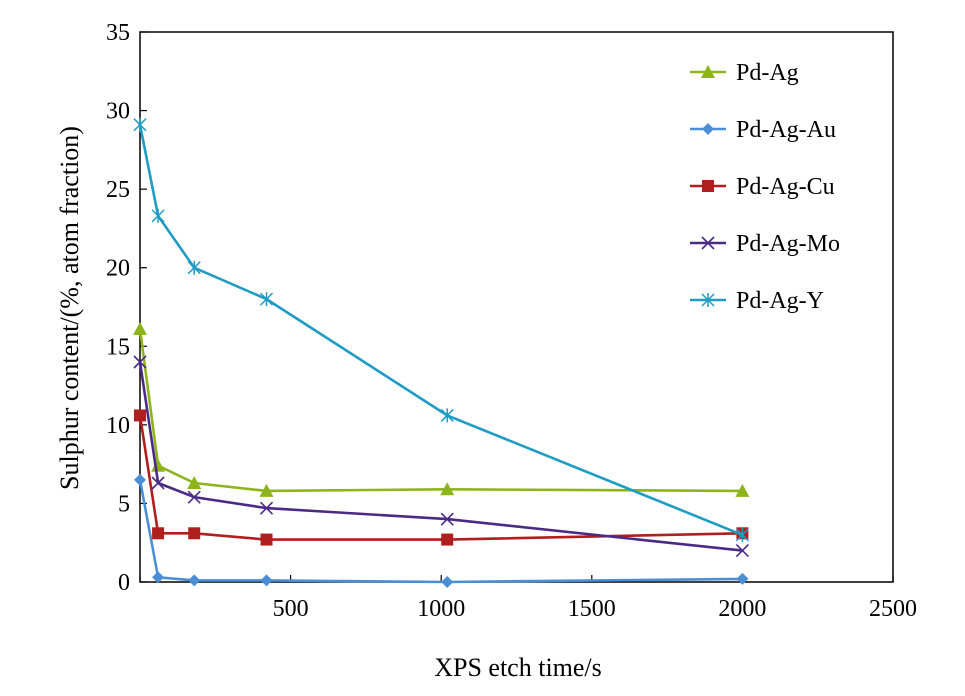  What do you see at coordinates (788, 244) in the screenshot?
I see `legend-label: Pd-Ag-Mo` at bounding box center [788, 244].